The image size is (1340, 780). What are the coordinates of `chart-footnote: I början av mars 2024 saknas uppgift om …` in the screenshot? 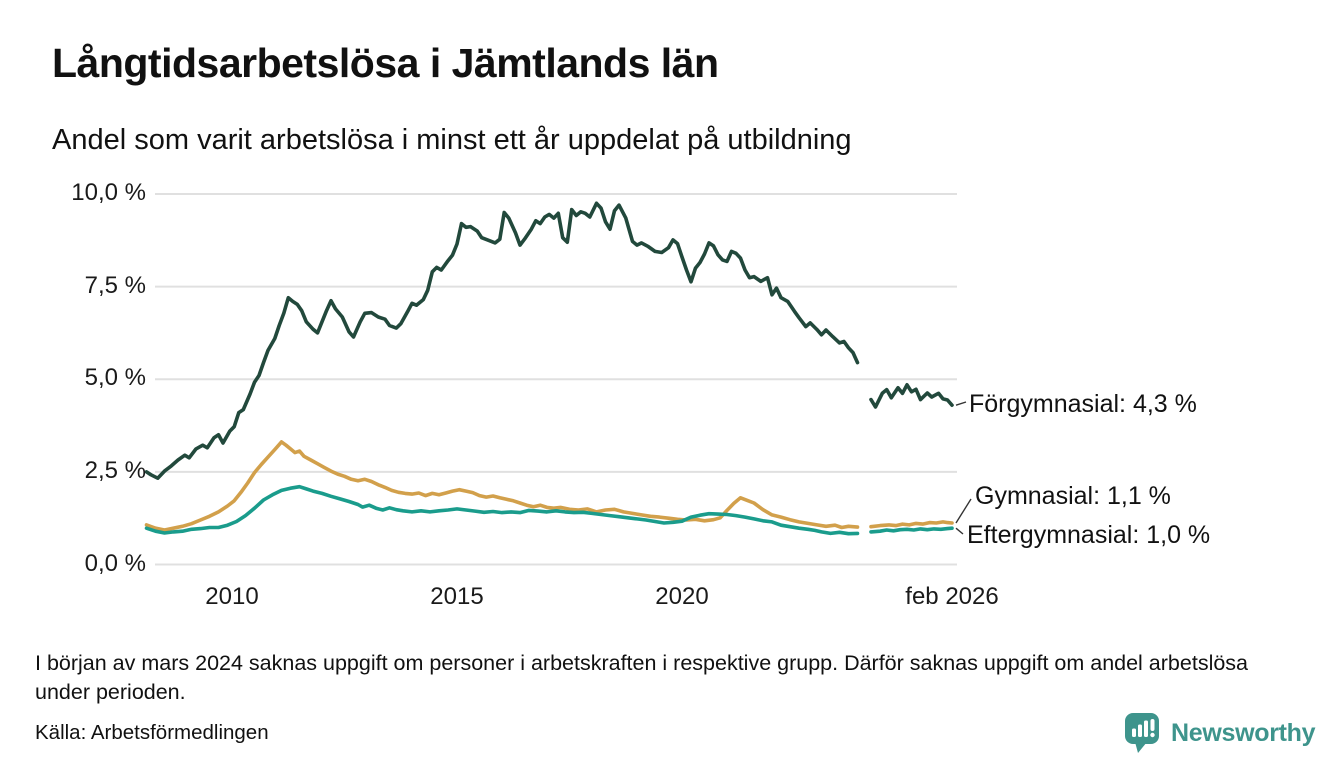 It's located at (642, 677).